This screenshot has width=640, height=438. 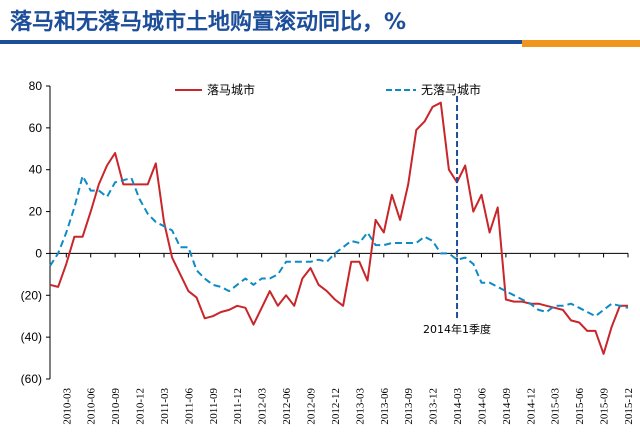 What do you see at coordinates (360, 406) in the screenshot?
I see `x-tick-label: 2013-03` at bounding box center [360, 406].